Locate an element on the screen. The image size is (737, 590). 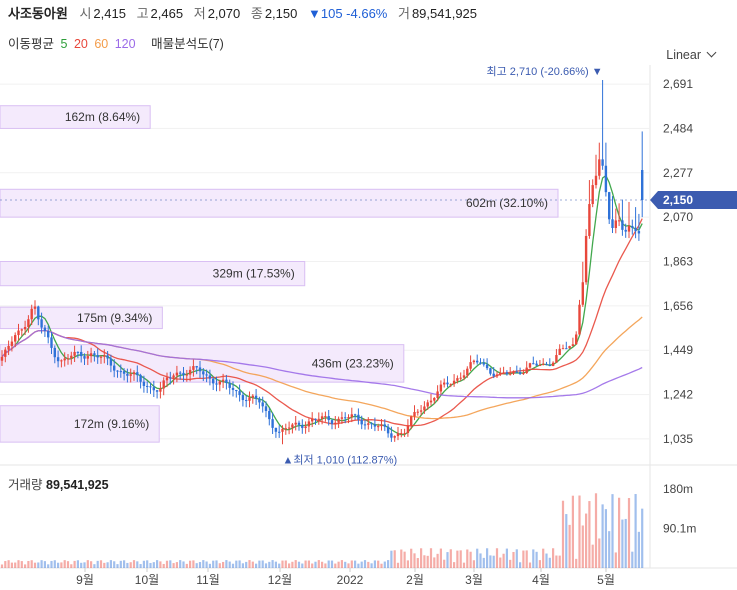
ma-5: 5 is located at coordinates (64, 44).